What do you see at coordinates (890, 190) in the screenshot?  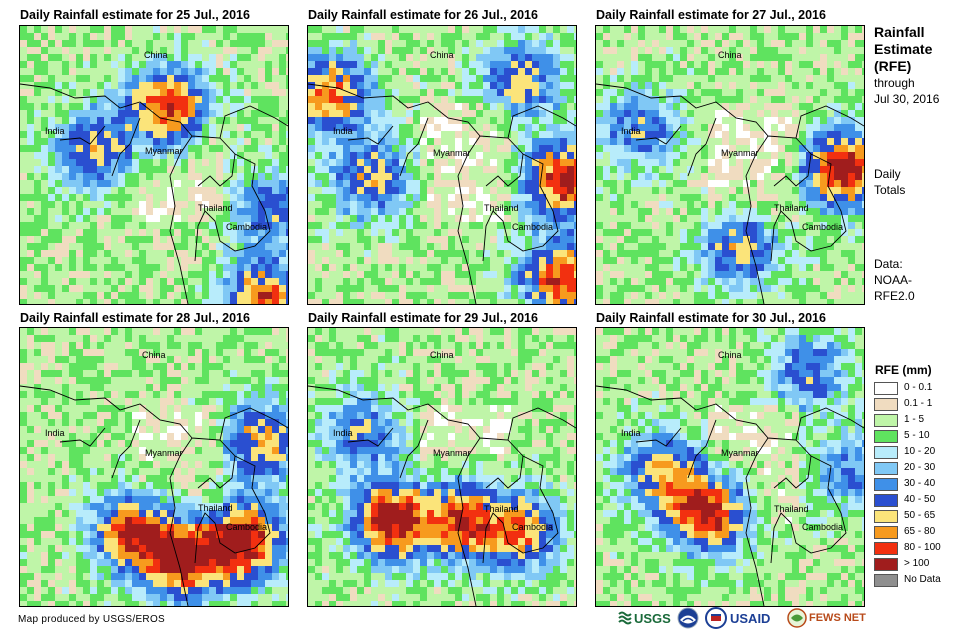 I see `totals-label: Totals` at bounding box center [890, 190].